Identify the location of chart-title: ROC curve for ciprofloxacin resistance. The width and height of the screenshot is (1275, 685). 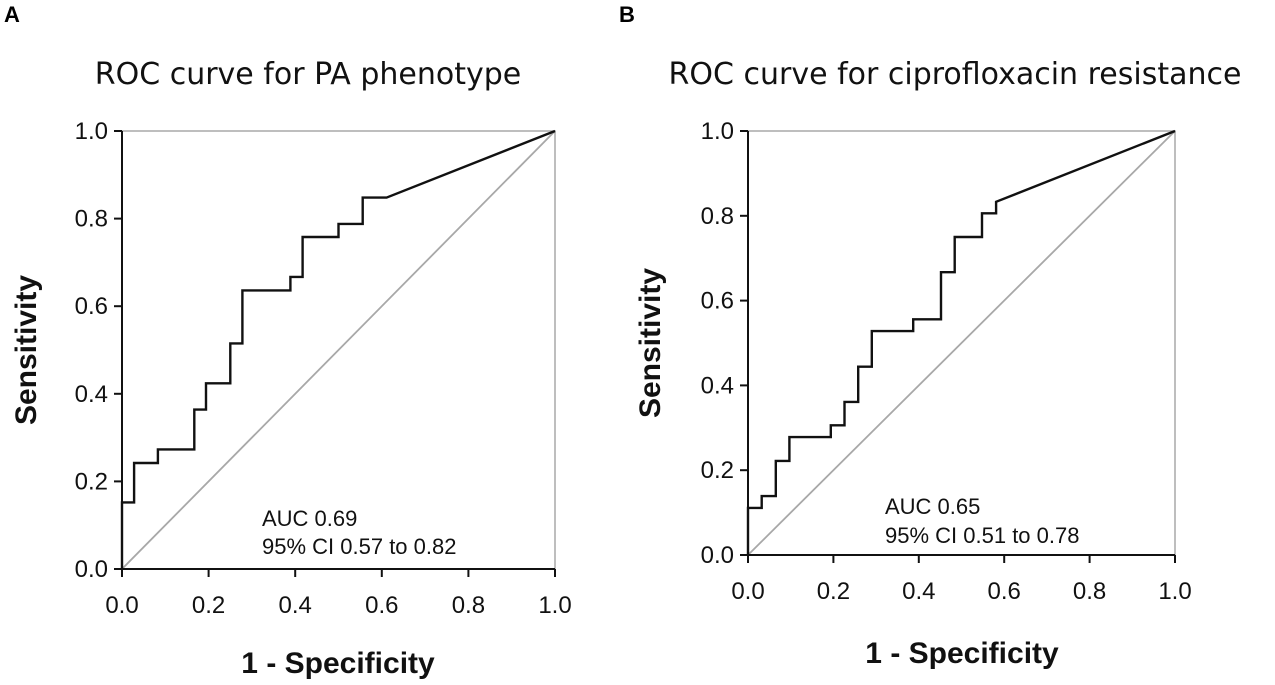
(955, 74).